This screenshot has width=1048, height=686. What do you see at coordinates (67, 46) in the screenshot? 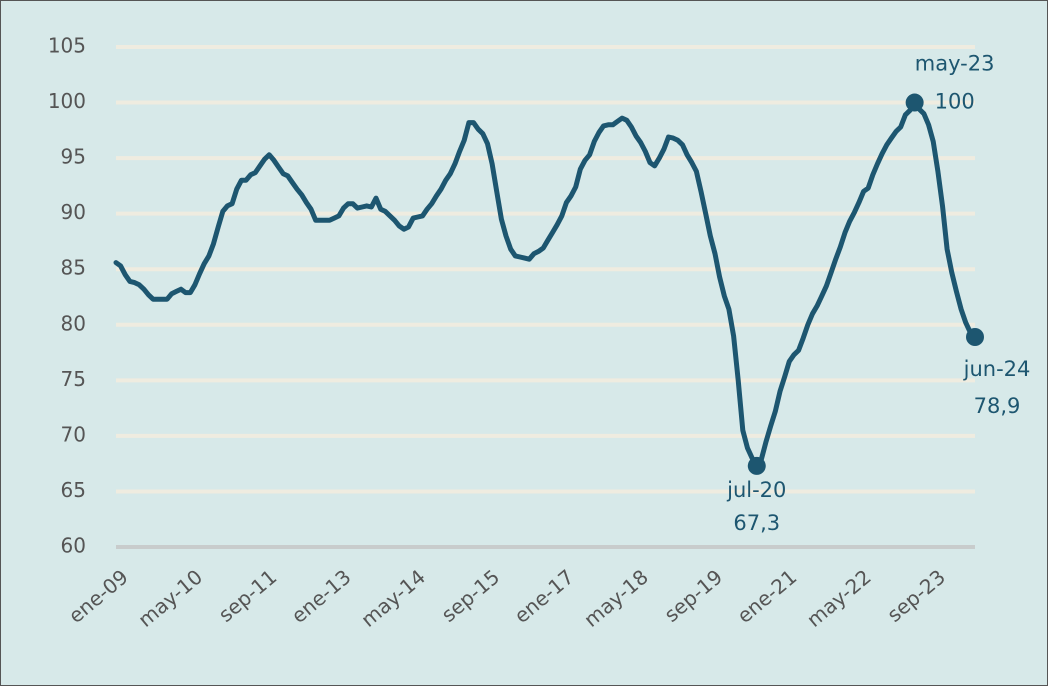
I see `y-tick-label: 105` at bounding box center [67, 46].